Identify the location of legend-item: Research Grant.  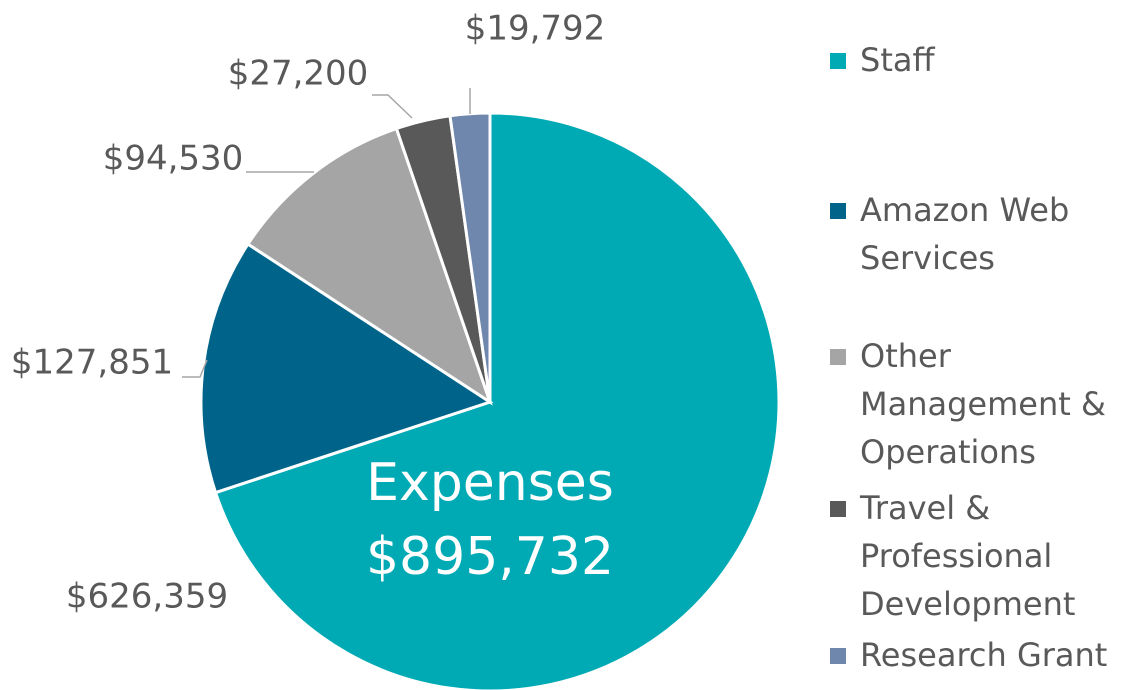
(980, 655).